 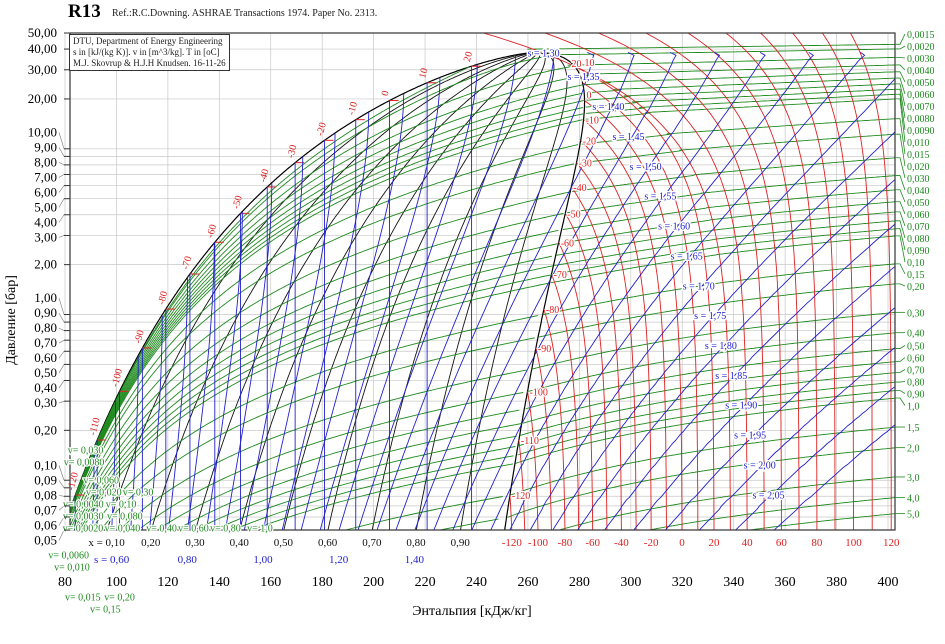 I want to click on isentrope-vapor-label: s = 1,90, so click(x=741, y=406).